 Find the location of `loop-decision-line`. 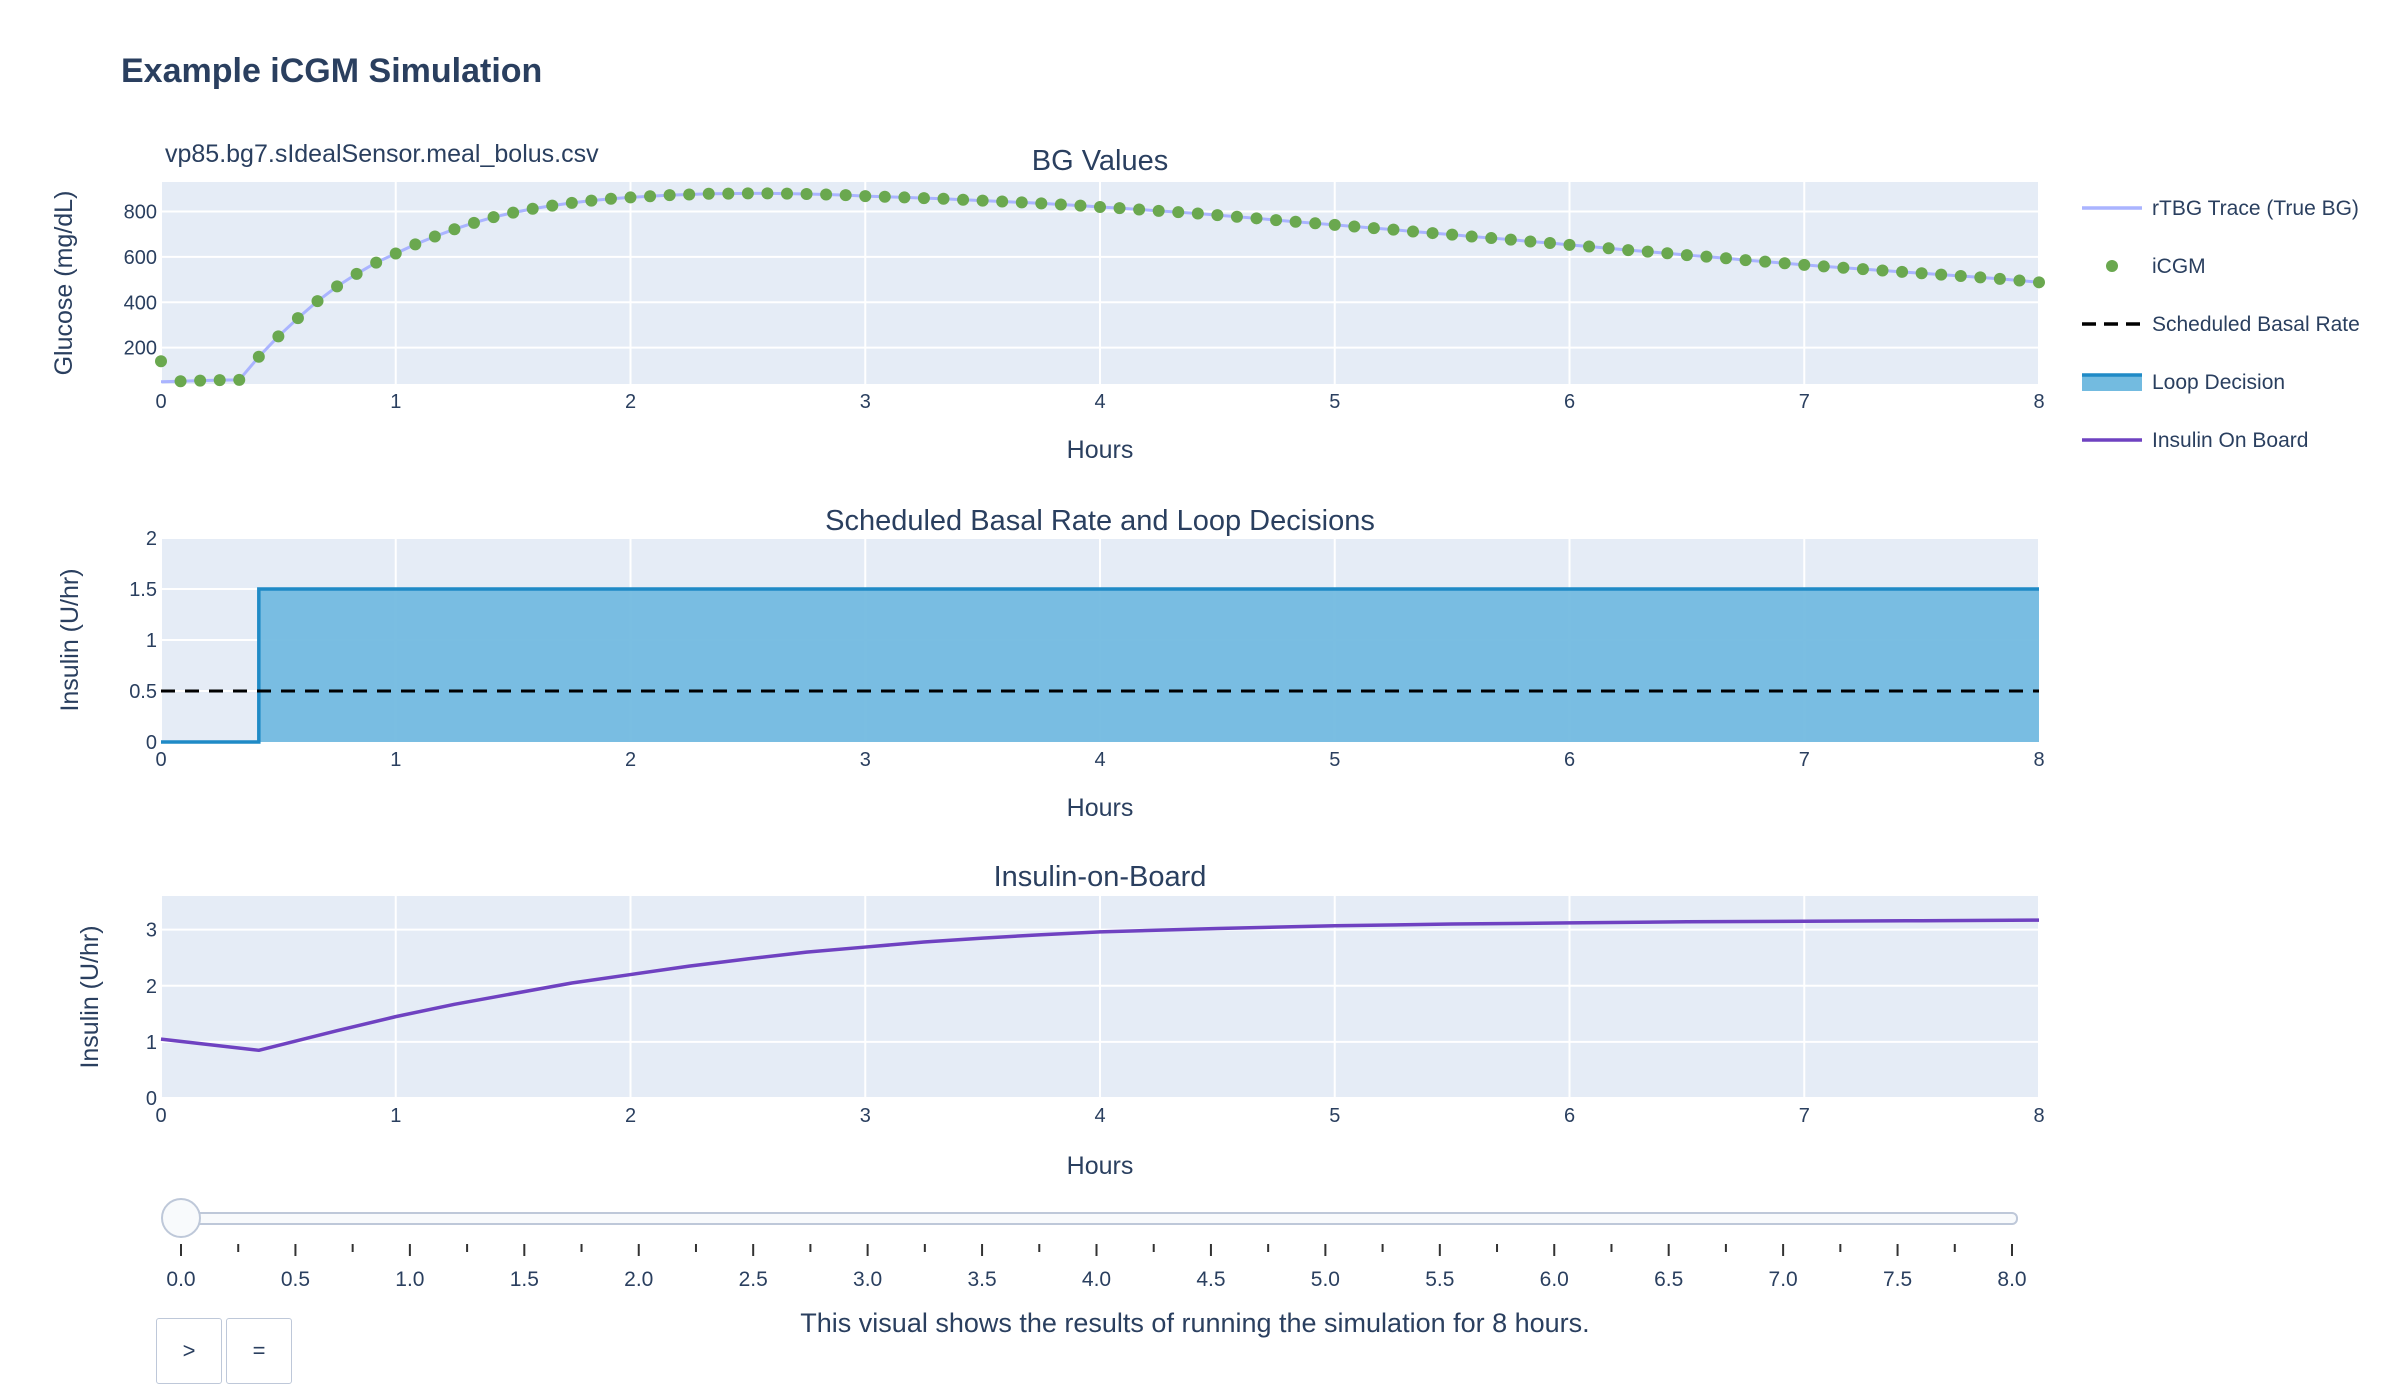

loop-decision-line is located at coordinates (1100, 665).